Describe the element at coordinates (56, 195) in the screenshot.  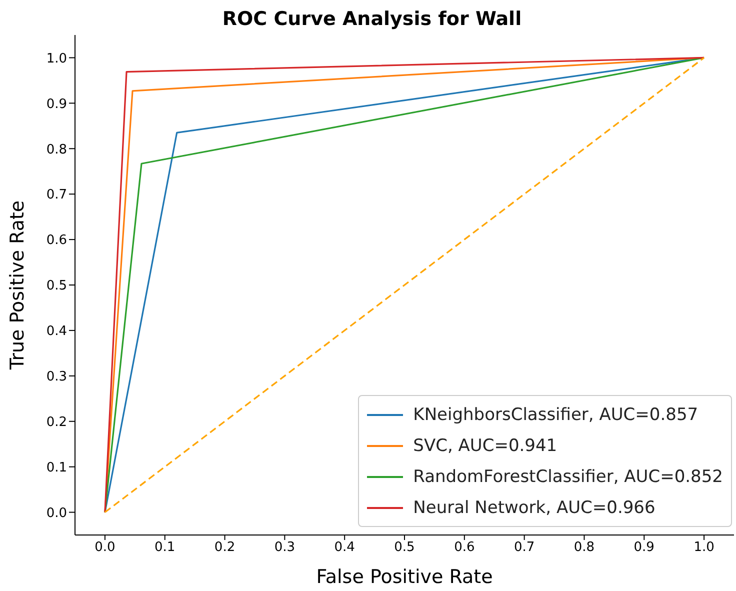
I see `y-tick-label: 0.7` at that location.